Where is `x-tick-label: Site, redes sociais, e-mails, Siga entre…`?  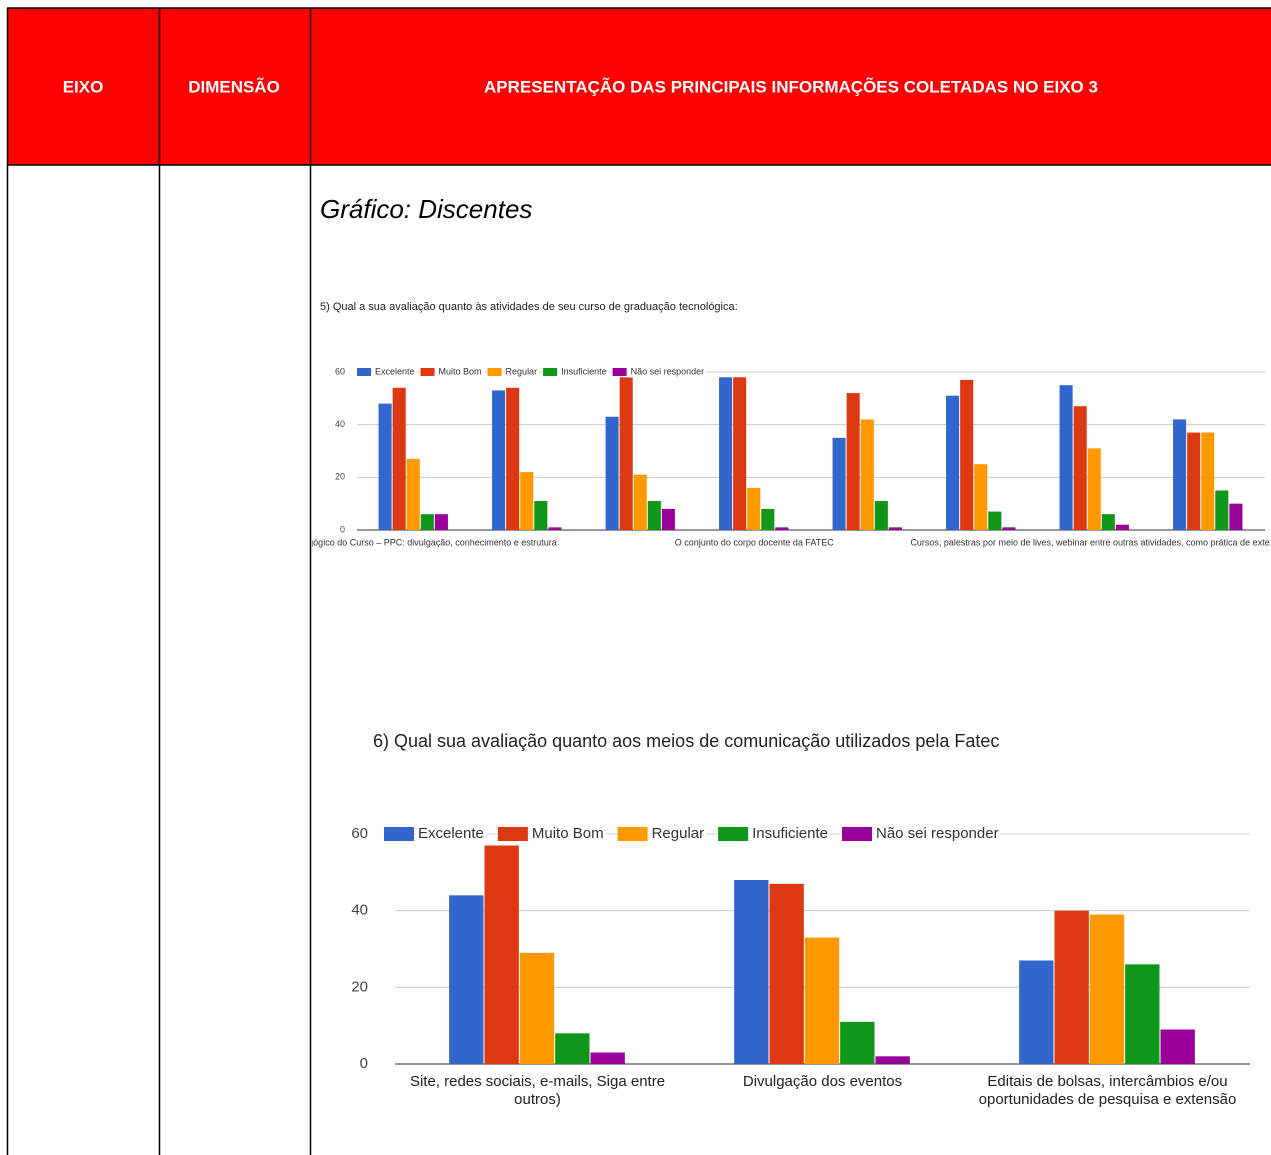
x-tick-label: Site, redes sociais, e-mails, Siga entre… is located at coordinates (537, 1090).